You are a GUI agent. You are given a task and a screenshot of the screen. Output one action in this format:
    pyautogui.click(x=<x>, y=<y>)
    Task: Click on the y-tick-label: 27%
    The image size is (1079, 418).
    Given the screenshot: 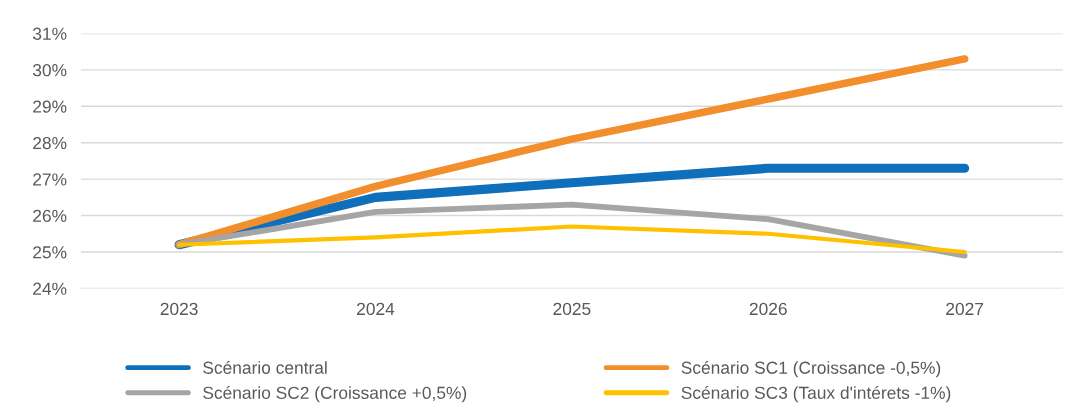 What is the action you would take?
    pyautogui.click(x=50, y=179)
    